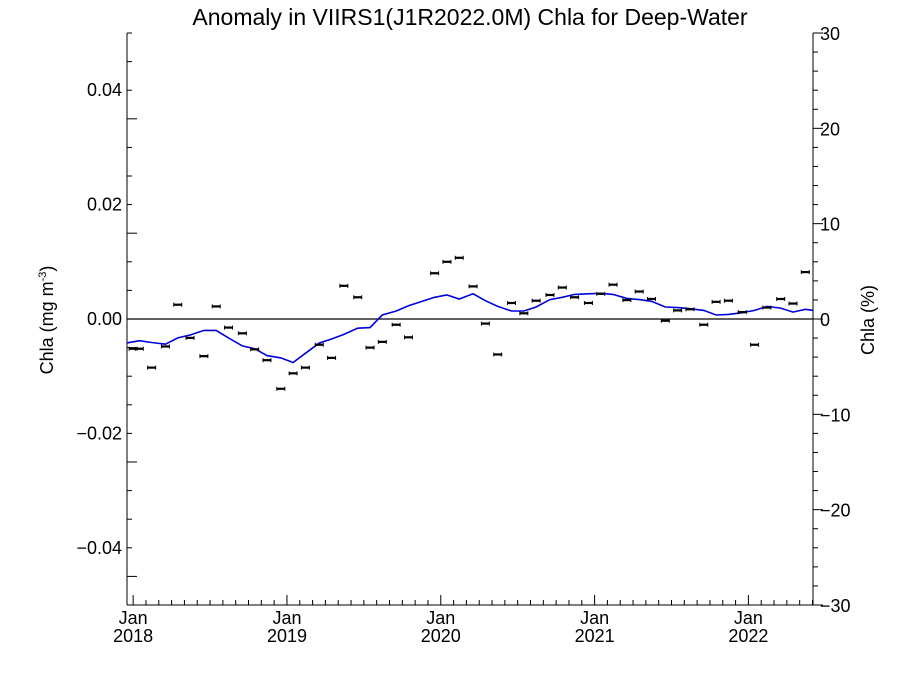  Describe the element at coordinates (825, 320) in the screenshot. I see `right-tick-label: 0` at that location.